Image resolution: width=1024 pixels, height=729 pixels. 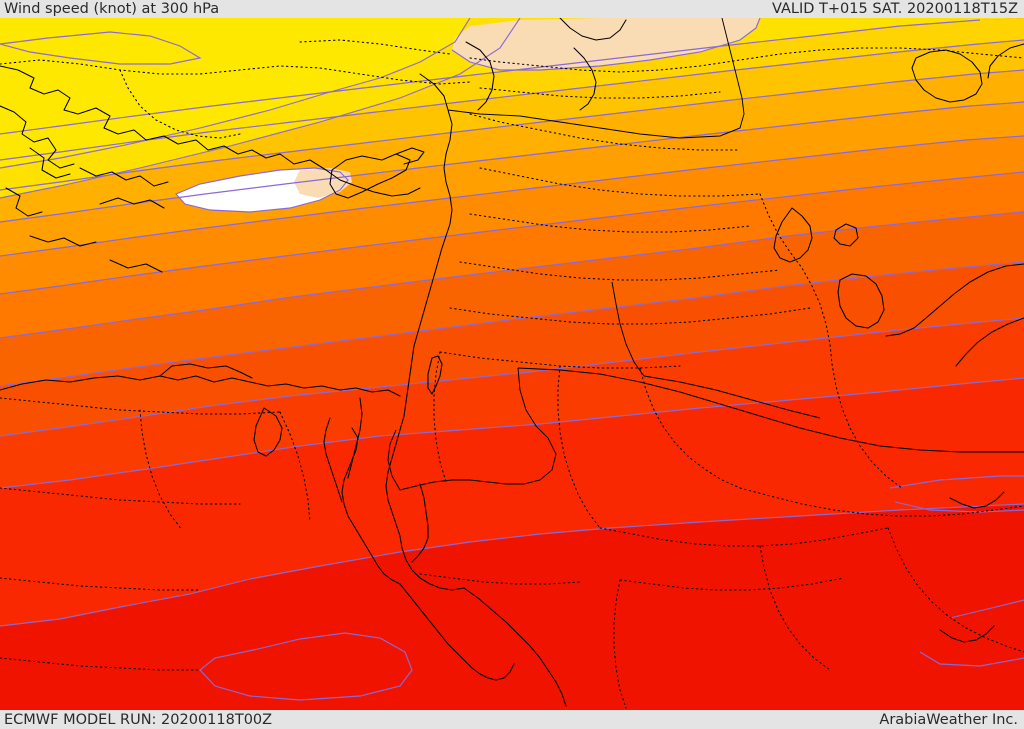 I want to click on band-fill-95d, so click(x=972, y=633).